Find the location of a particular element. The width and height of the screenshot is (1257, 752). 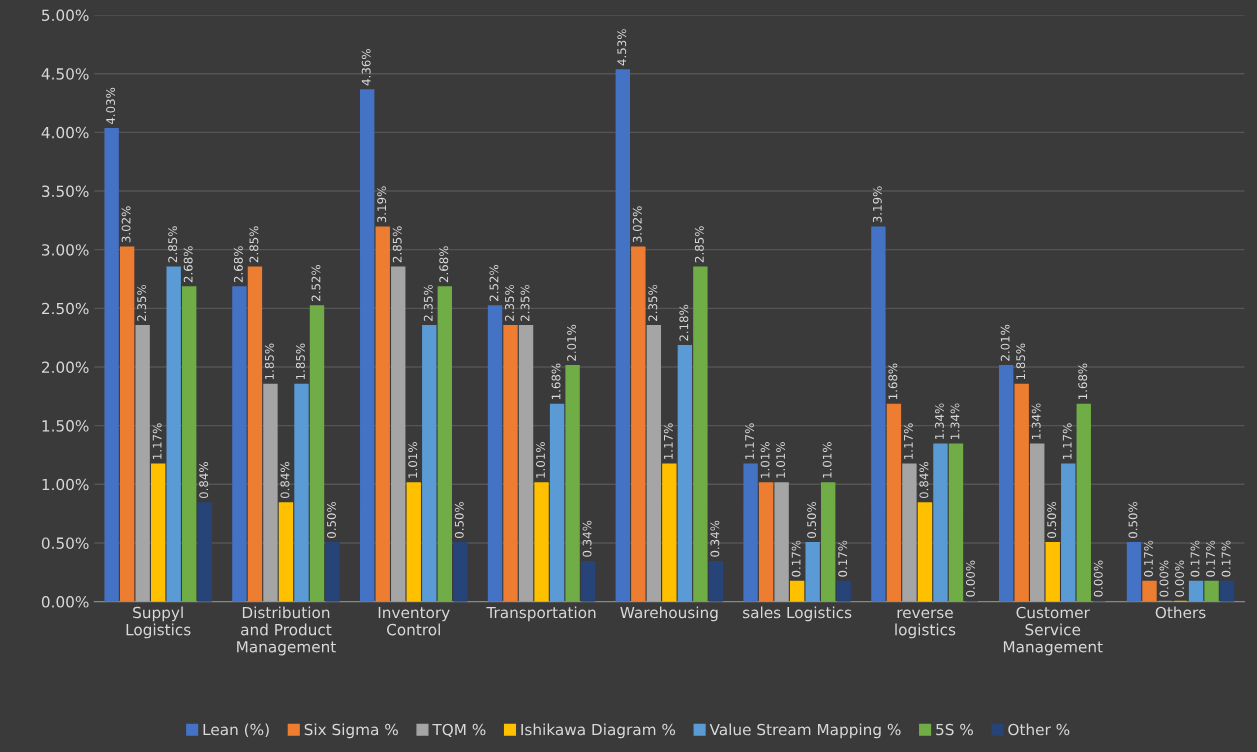

y-tick-label: 0.50% is located at coordinates (65, 543).